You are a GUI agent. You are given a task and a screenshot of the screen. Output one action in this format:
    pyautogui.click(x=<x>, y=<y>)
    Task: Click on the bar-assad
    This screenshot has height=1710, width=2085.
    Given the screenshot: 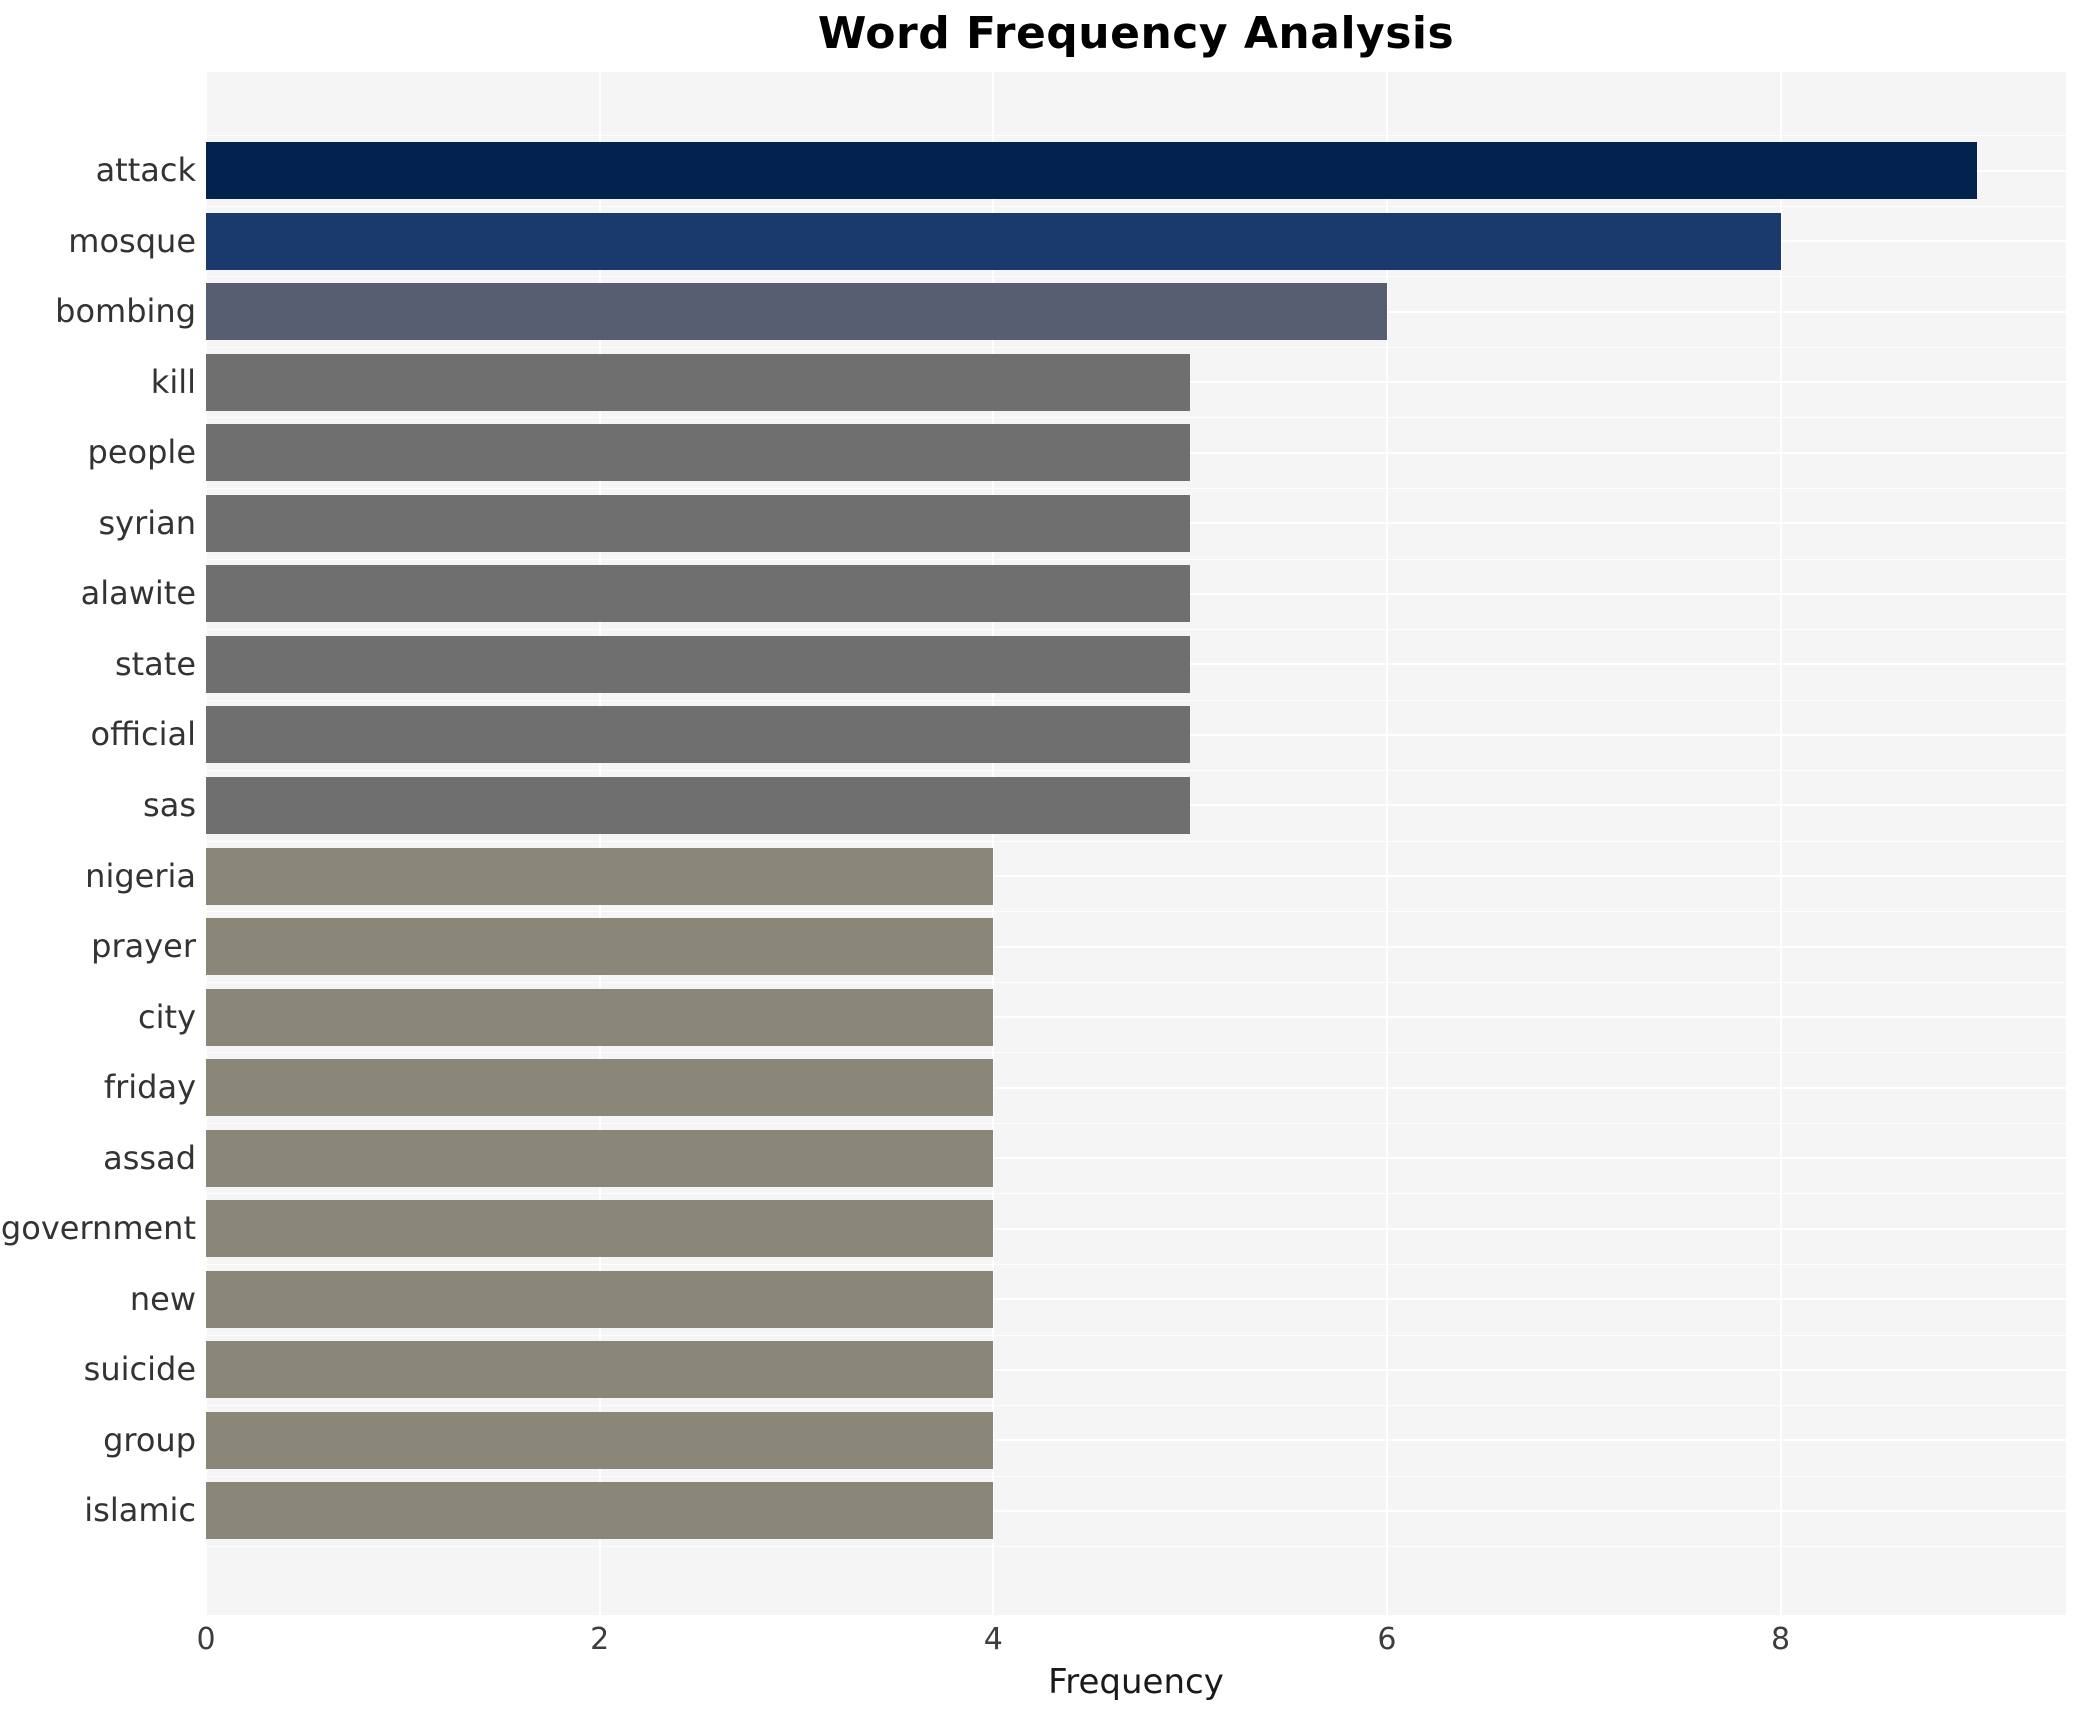 What is the action you would take?
    pyautogui.click(x=600, y=1158)
    